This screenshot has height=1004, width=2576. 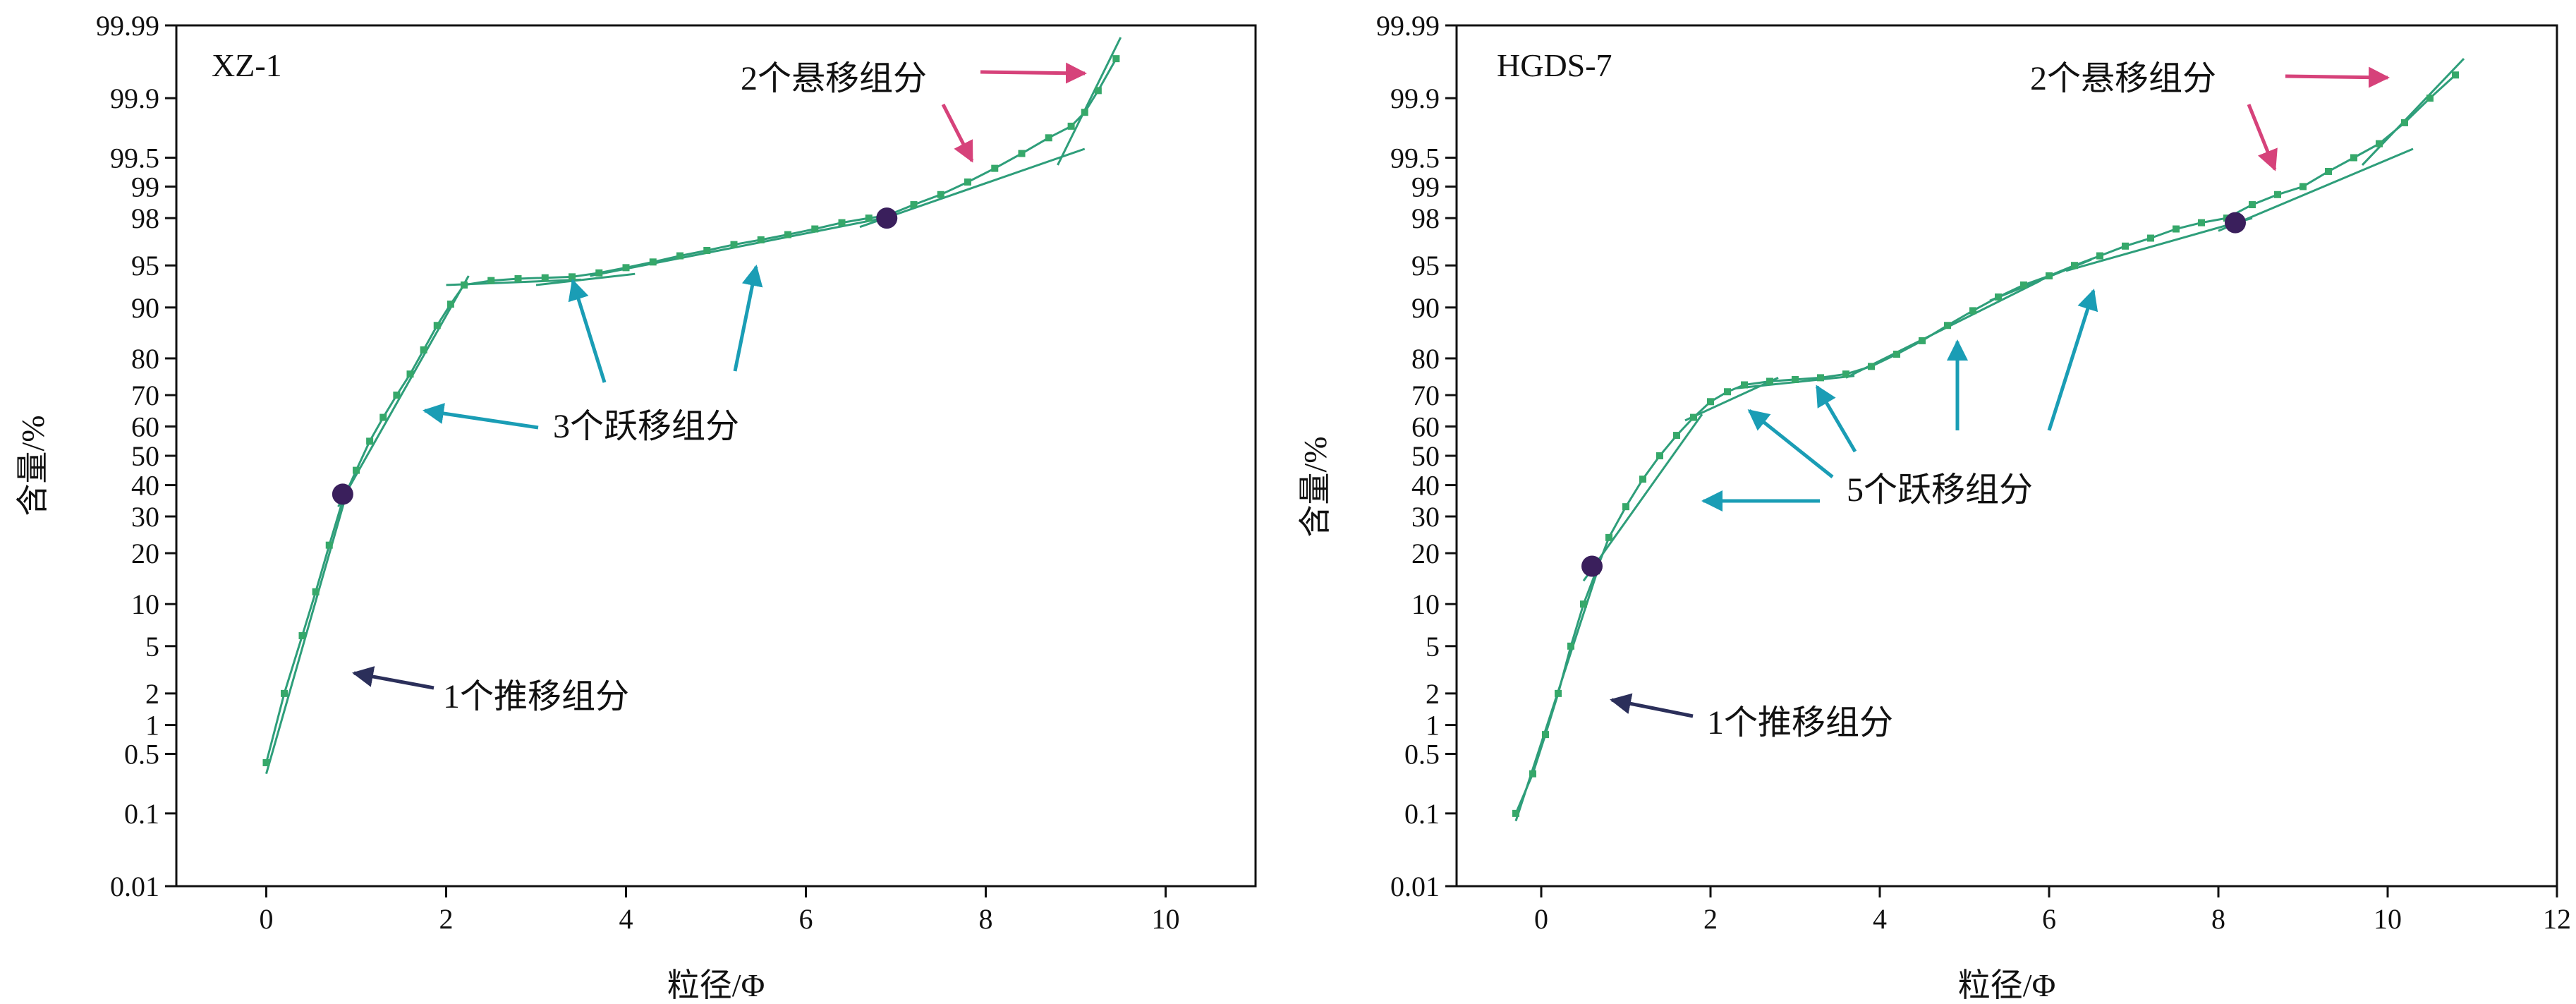 What do you see at coordinates (145, 517) in the screenshot?
I see `y-tick-label: 30` at bounding box center [145, 517].